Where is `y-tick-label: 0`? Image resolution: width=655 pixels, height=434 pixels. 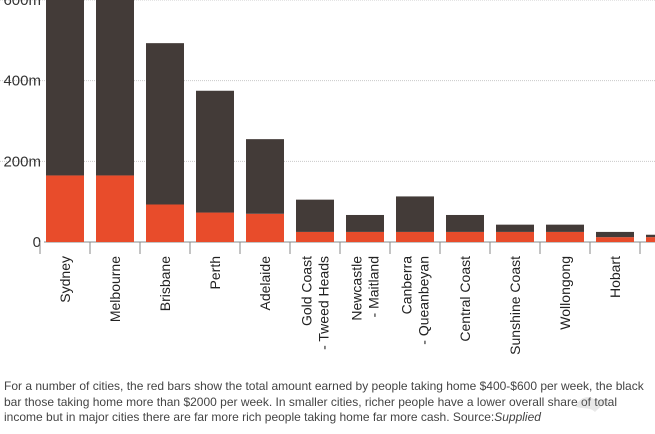
y-tick-label: 0 is located at coordinates (37, 242).